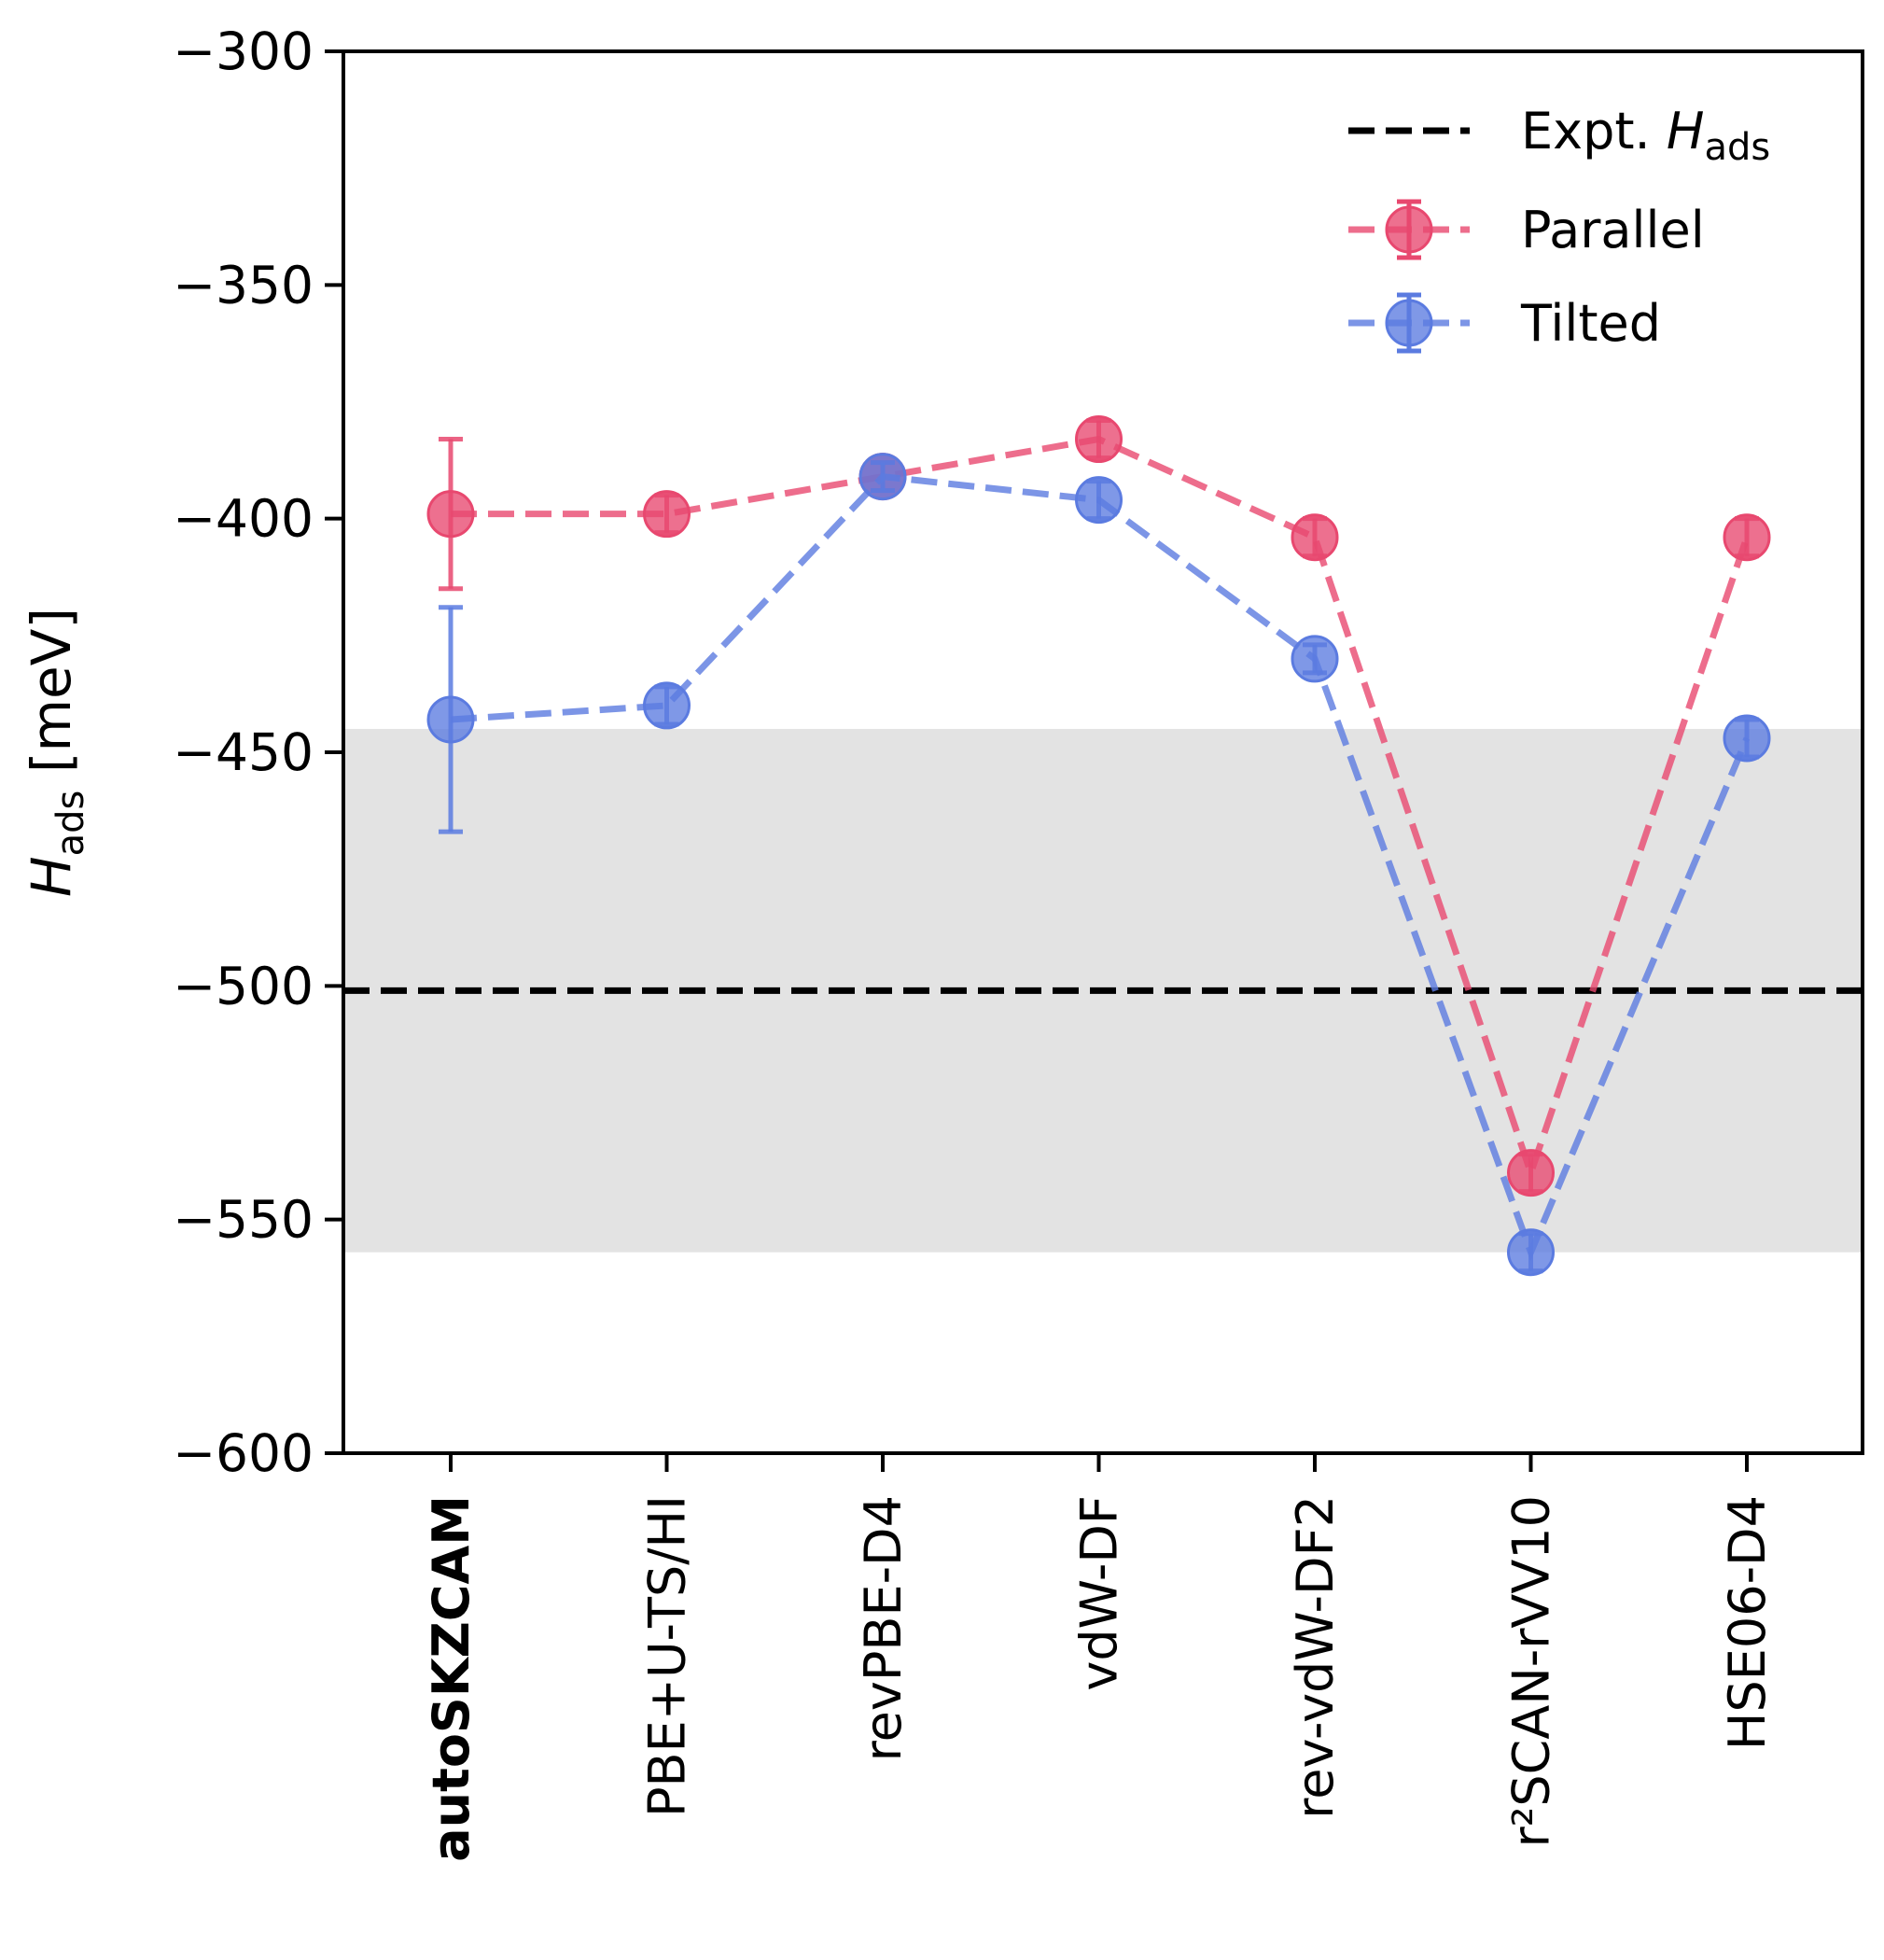 The width and height of the screenshot is (1884, 1960). I want to click on y-tick-label: −500, so click(244, 985).